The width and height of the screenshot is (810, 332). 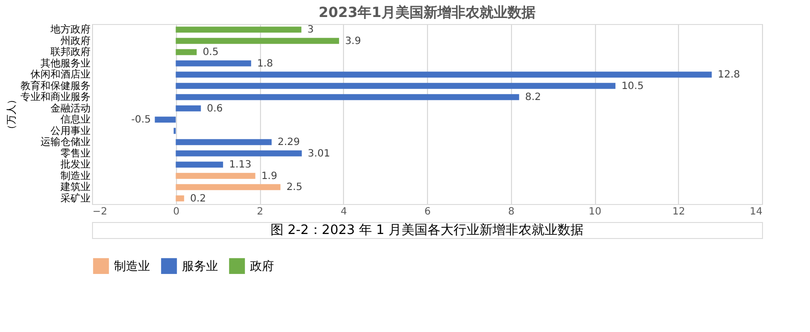 I want to click on data-label: 3.01, so click(x=319, y=154).